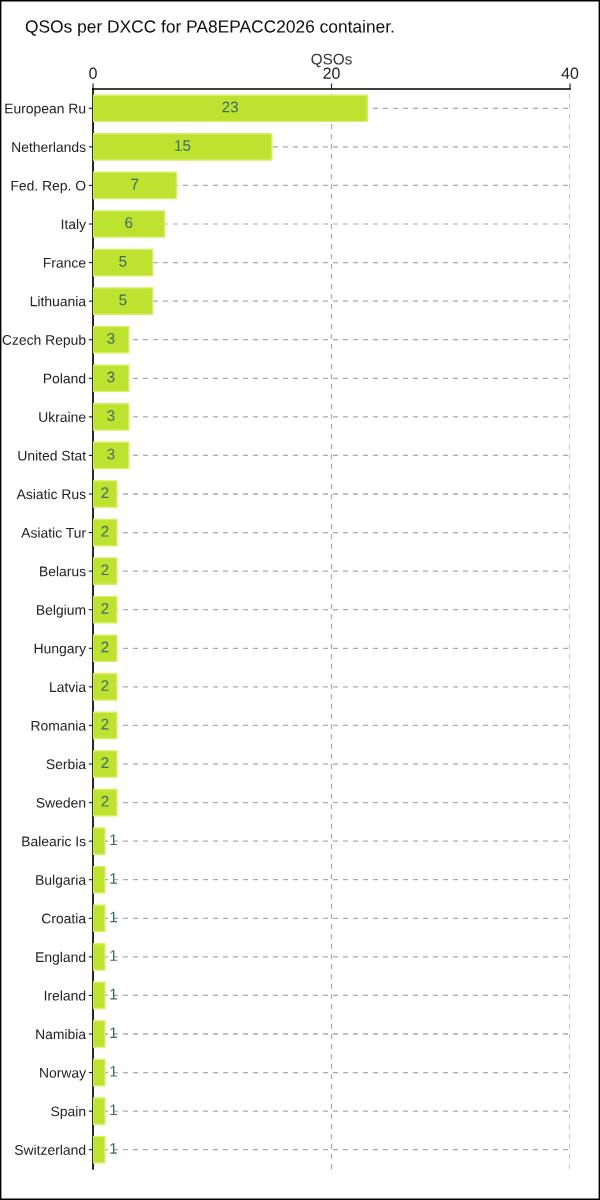 This screenshot has width=600, height=1200. I want to click on y-tick-label: France, so click(64, 263).